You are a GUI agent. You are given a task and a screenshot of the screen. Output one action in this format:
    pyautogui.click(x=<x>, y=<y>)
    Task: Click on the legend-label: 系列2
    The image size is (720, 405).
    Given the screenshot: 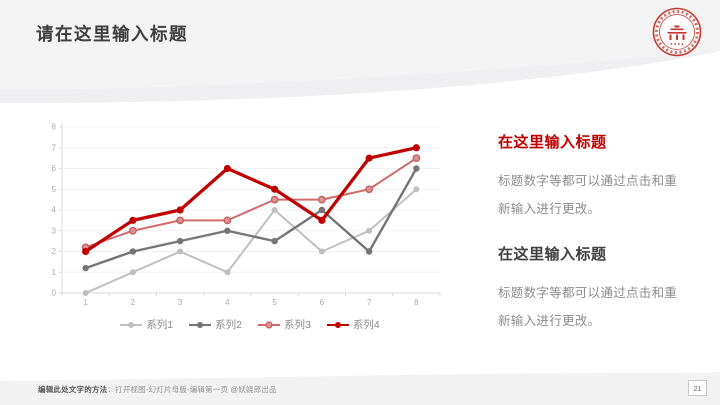 What is the action you would take?
    pyautogui.click(x=228, y=325)
    